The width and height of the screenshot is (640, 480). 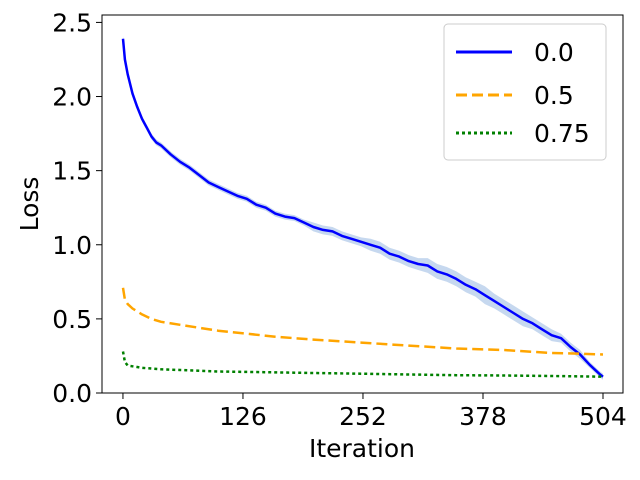 What do you see at coordinates (72, 245) in the screenshot?
I see `y-tick-label: 1.0` at bounding box center [72, 245].